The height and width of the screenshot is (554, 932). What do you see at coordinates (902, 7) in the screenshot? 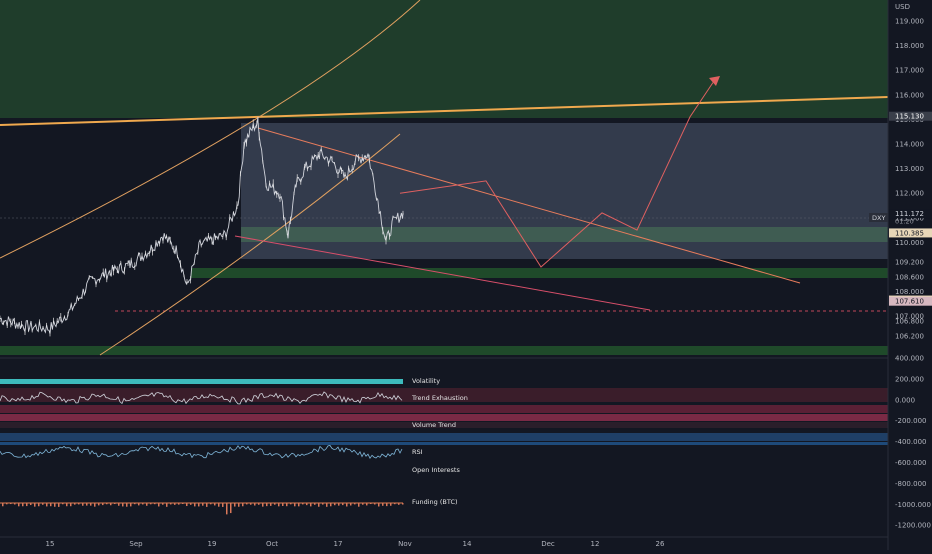
I see `currency-label: USD` at bounding box center [902, 7].